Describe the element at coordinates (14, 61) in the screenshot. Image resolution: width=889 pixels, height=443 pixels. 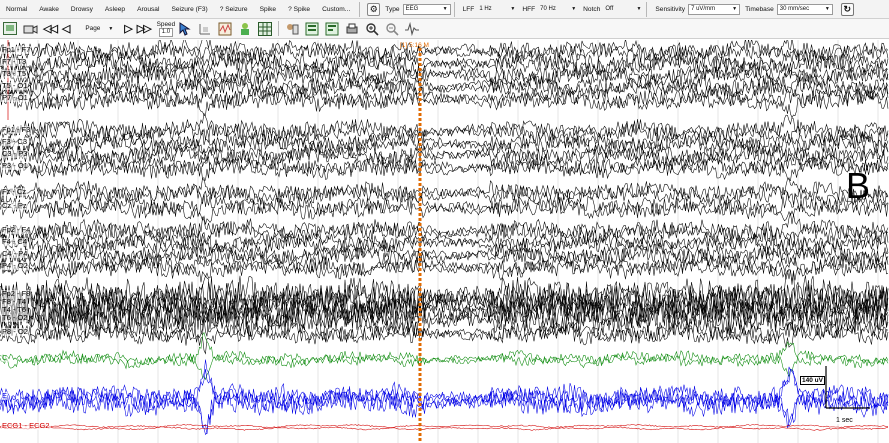
I see `channel-label: F7 - T3` at that location.